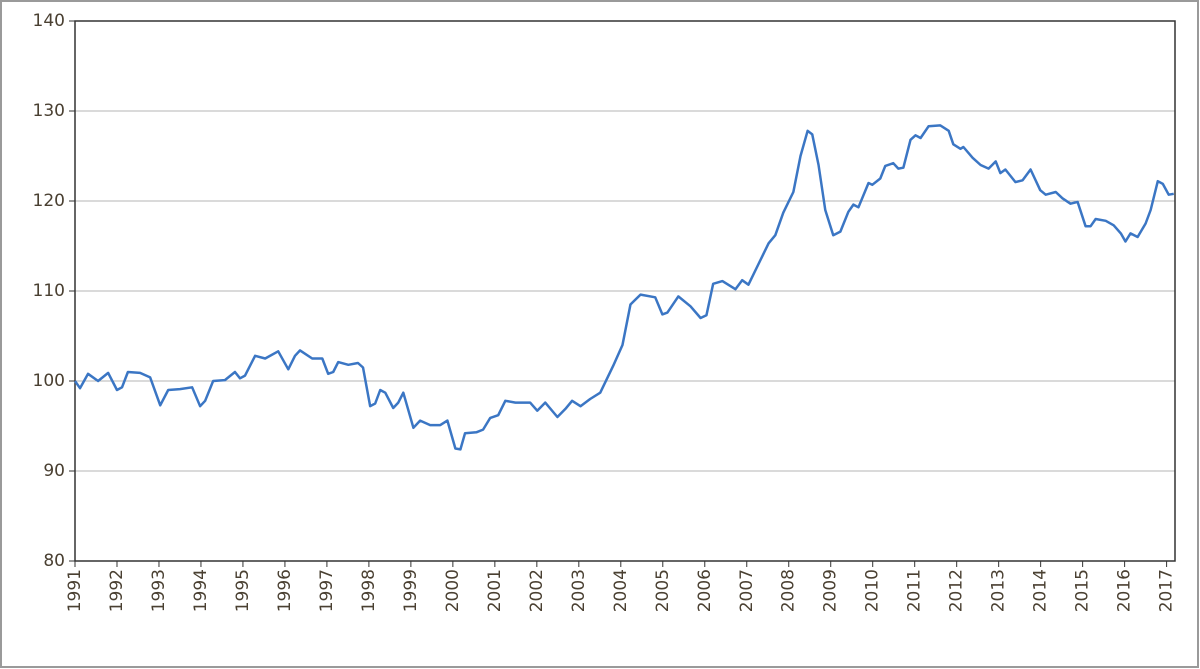 The height and width of the screenshot is (669, 1200). Describe the element at coordinates (999, 590) in the screenshot. I see `x-tick-label: 2013` at that location.